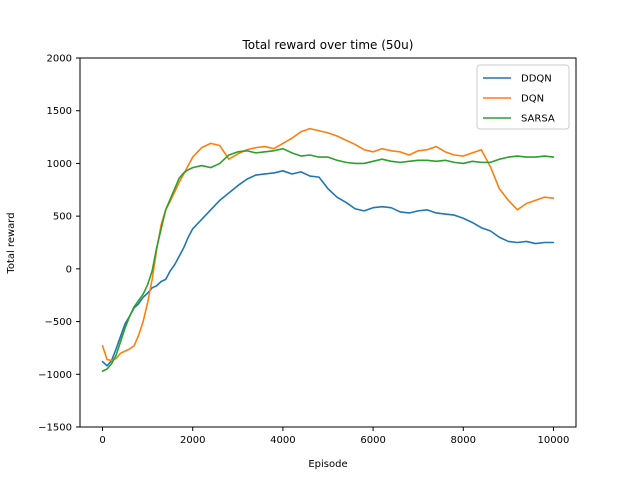  Describe the element at coordinates (59, 164) in the screenshot. I see `y-tick-label: 1000` at that location.